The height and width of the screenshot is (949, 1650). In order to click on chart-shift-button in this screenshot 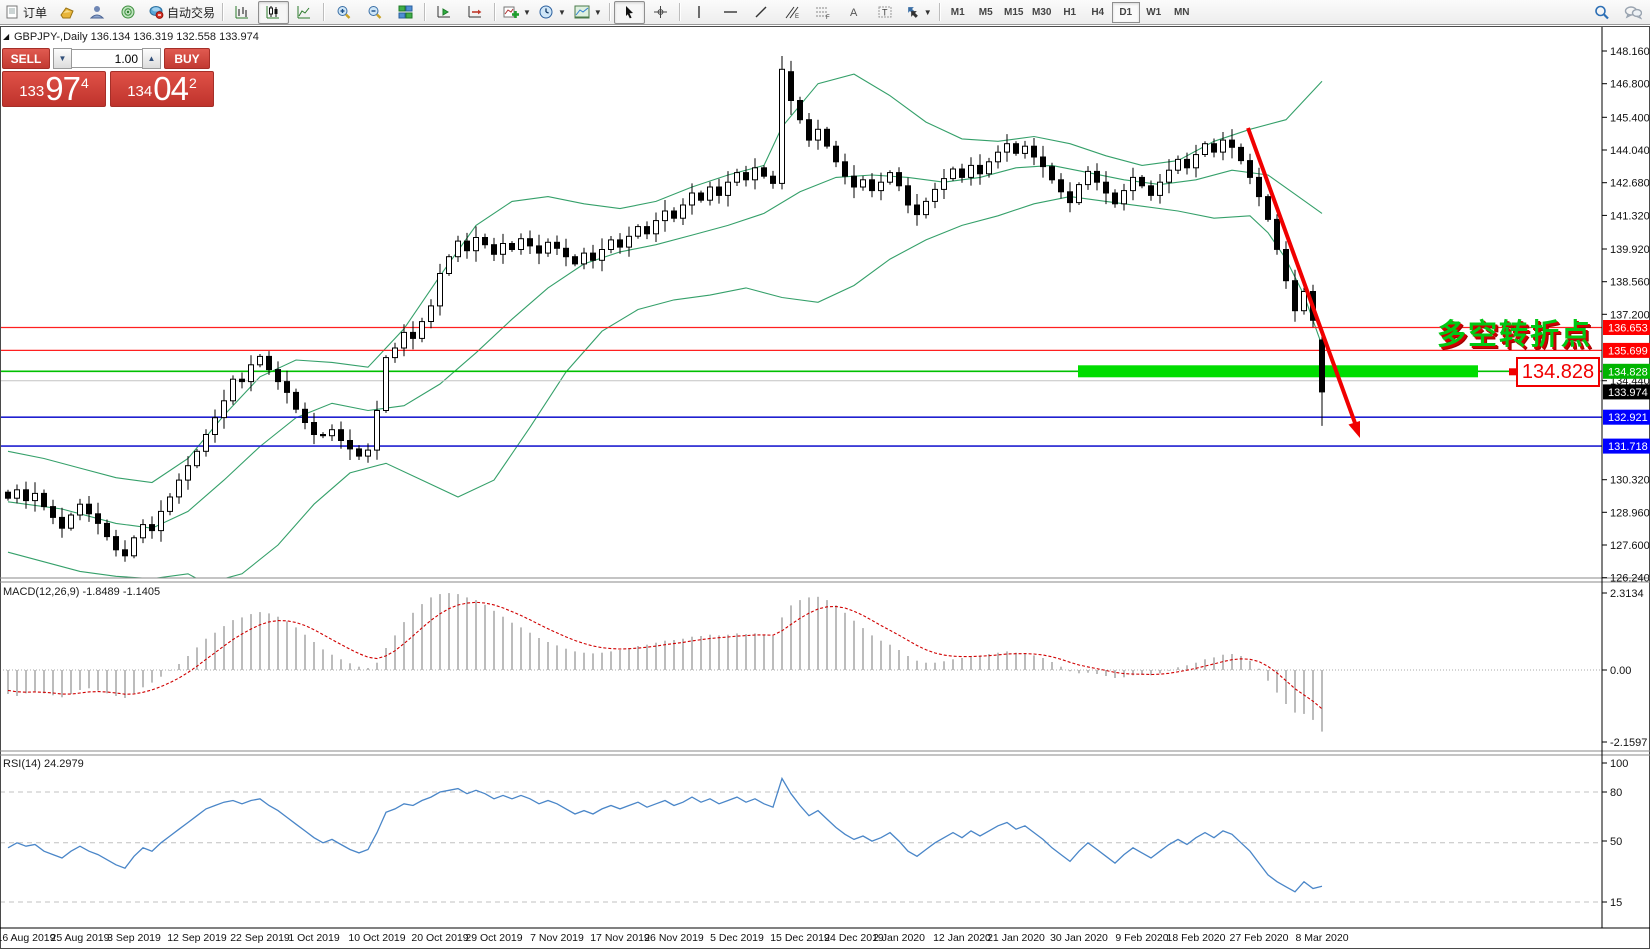, I will do `click(475, 12)`.